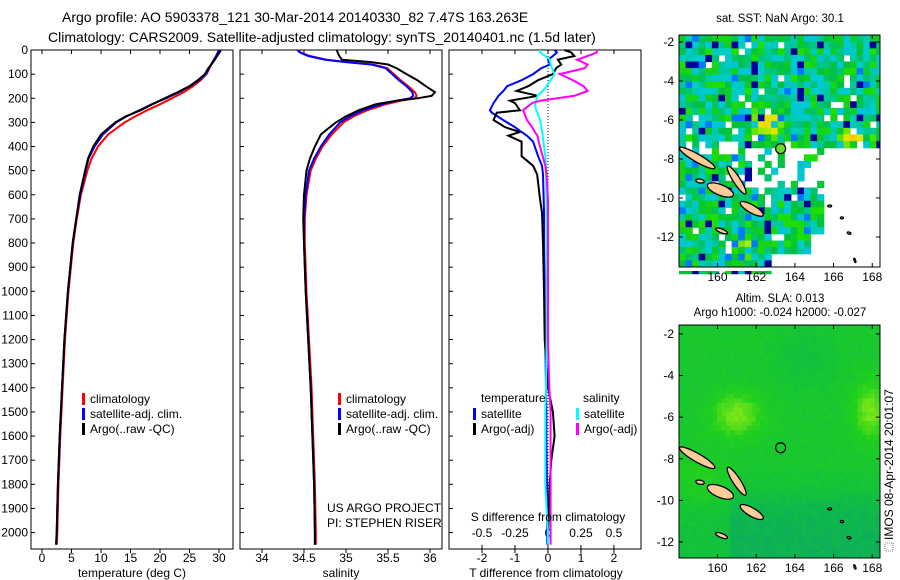 Image resolution: width=900 pixels, height=580 pixels. What do you see at coordinates (474, 414) in the screenshot?
I see `legend-swatch` at bounding box center [474, 414].